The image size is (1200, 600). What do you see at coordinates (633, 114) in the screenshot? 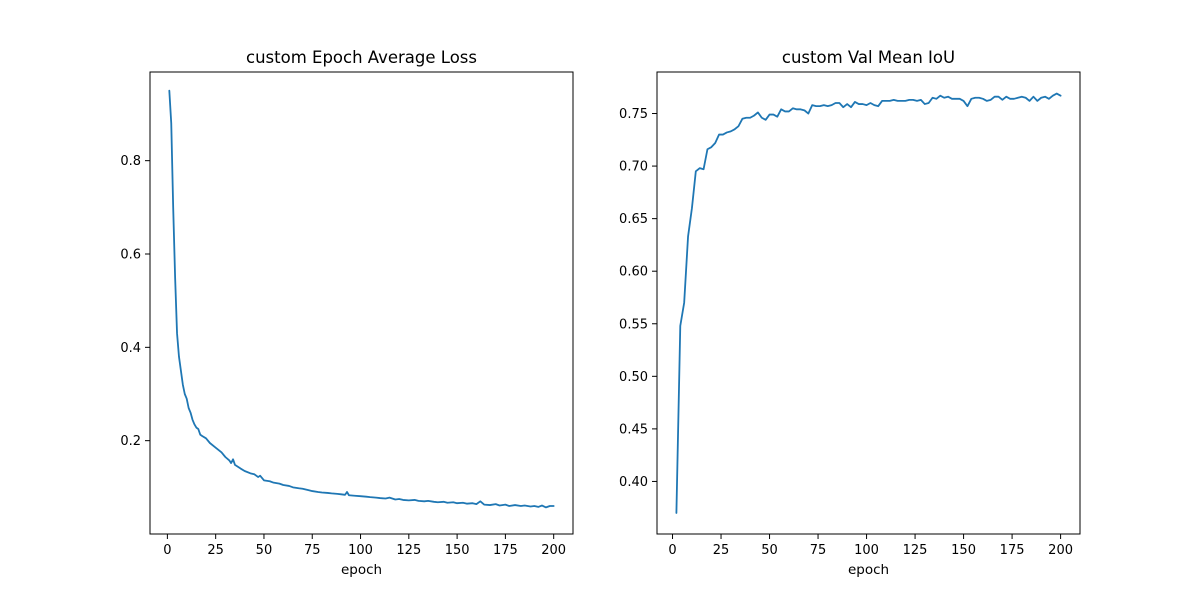
I see `y-tick-label: 0.75` at bounding box center [633, 114].